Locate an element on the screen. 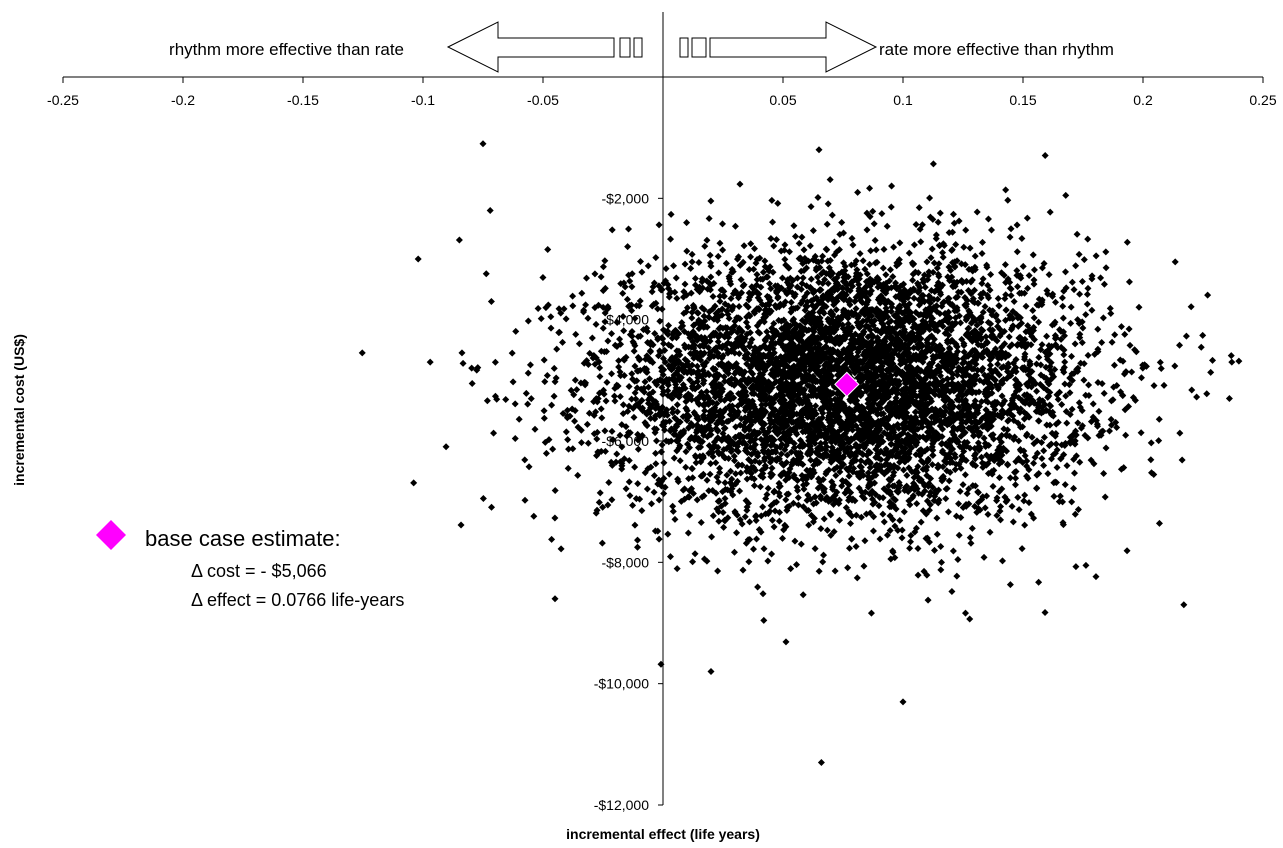  x-tick-label: -0.1 is located at coordinates (423, 100).